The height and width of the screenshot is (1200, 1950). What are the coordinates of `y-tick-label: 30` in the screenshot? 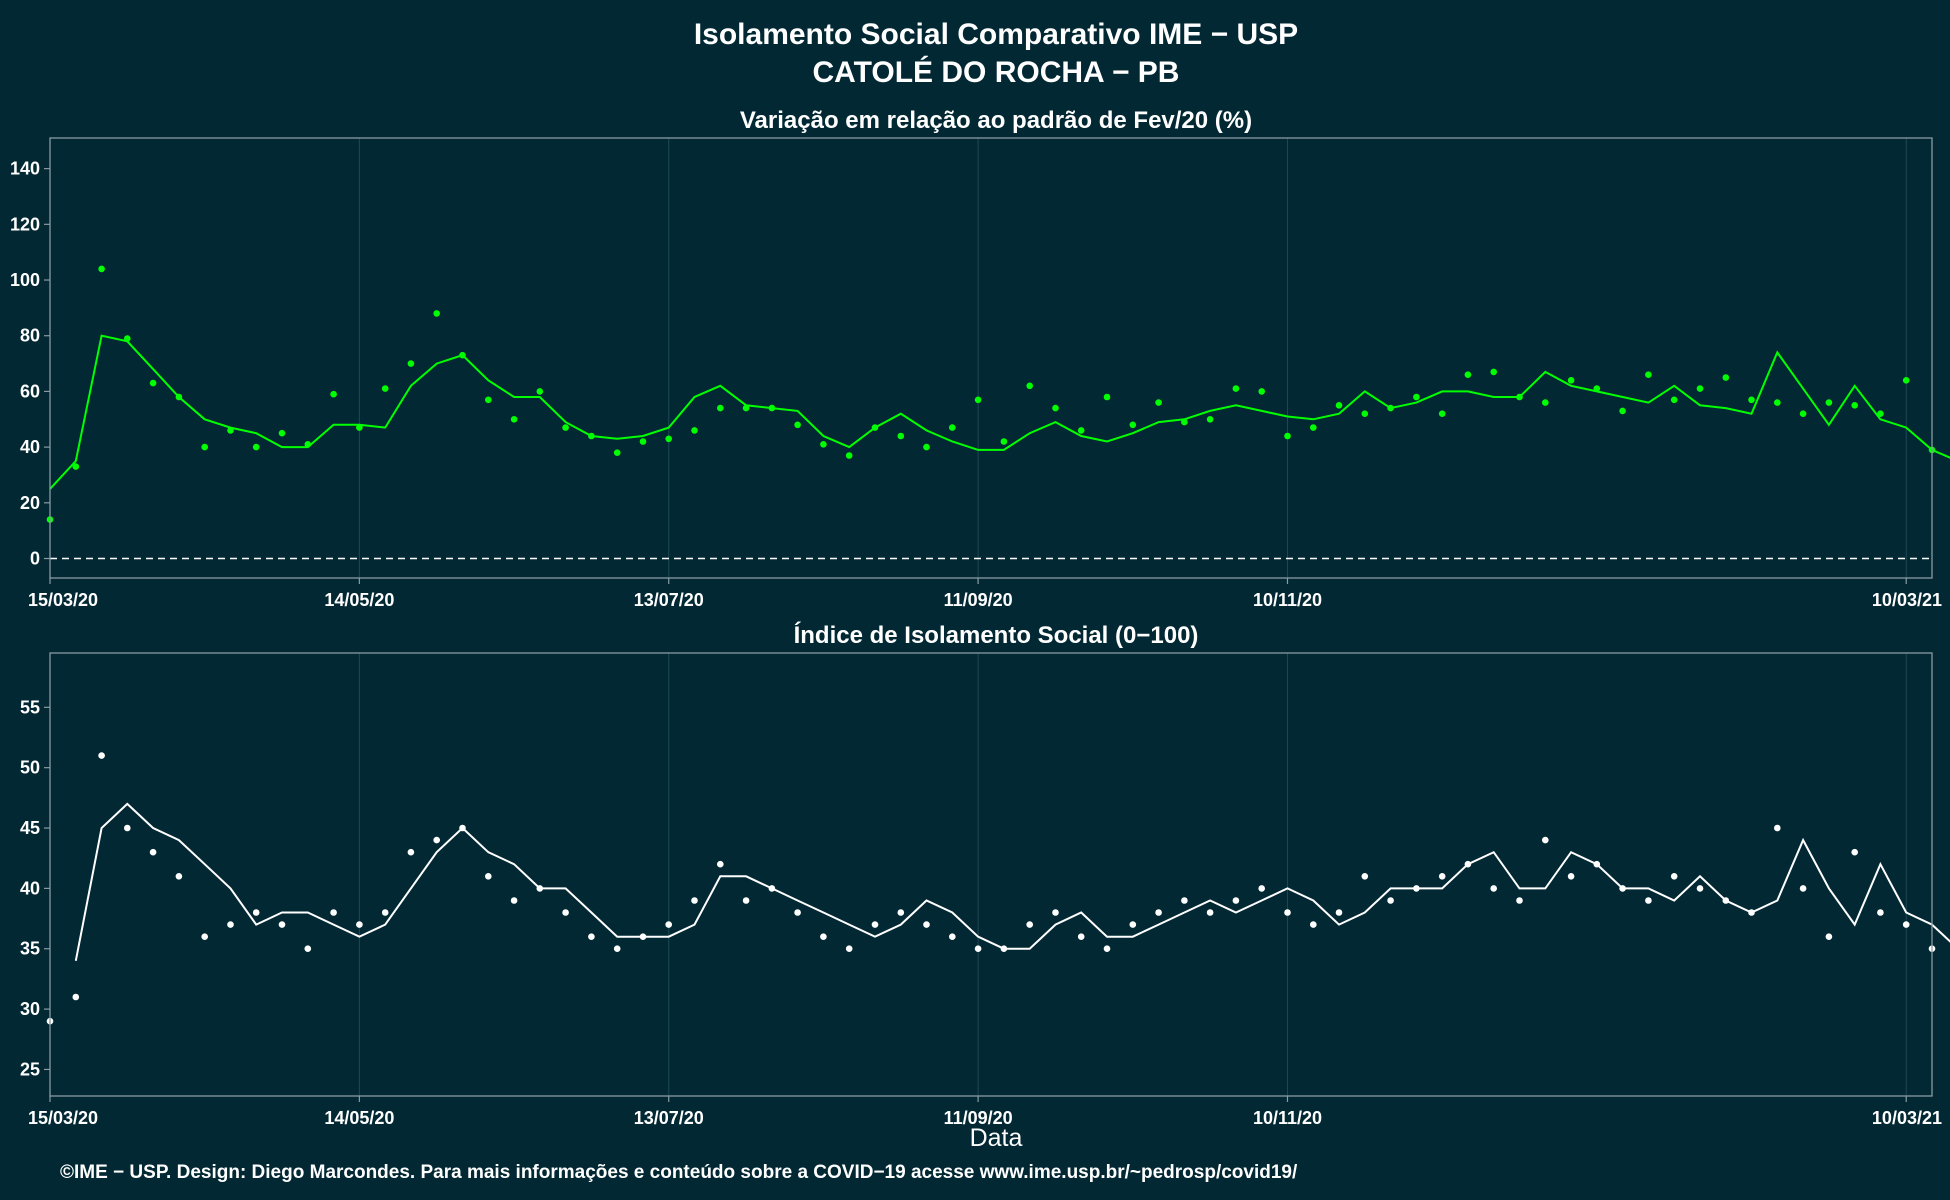 It's located at (30, 1009).